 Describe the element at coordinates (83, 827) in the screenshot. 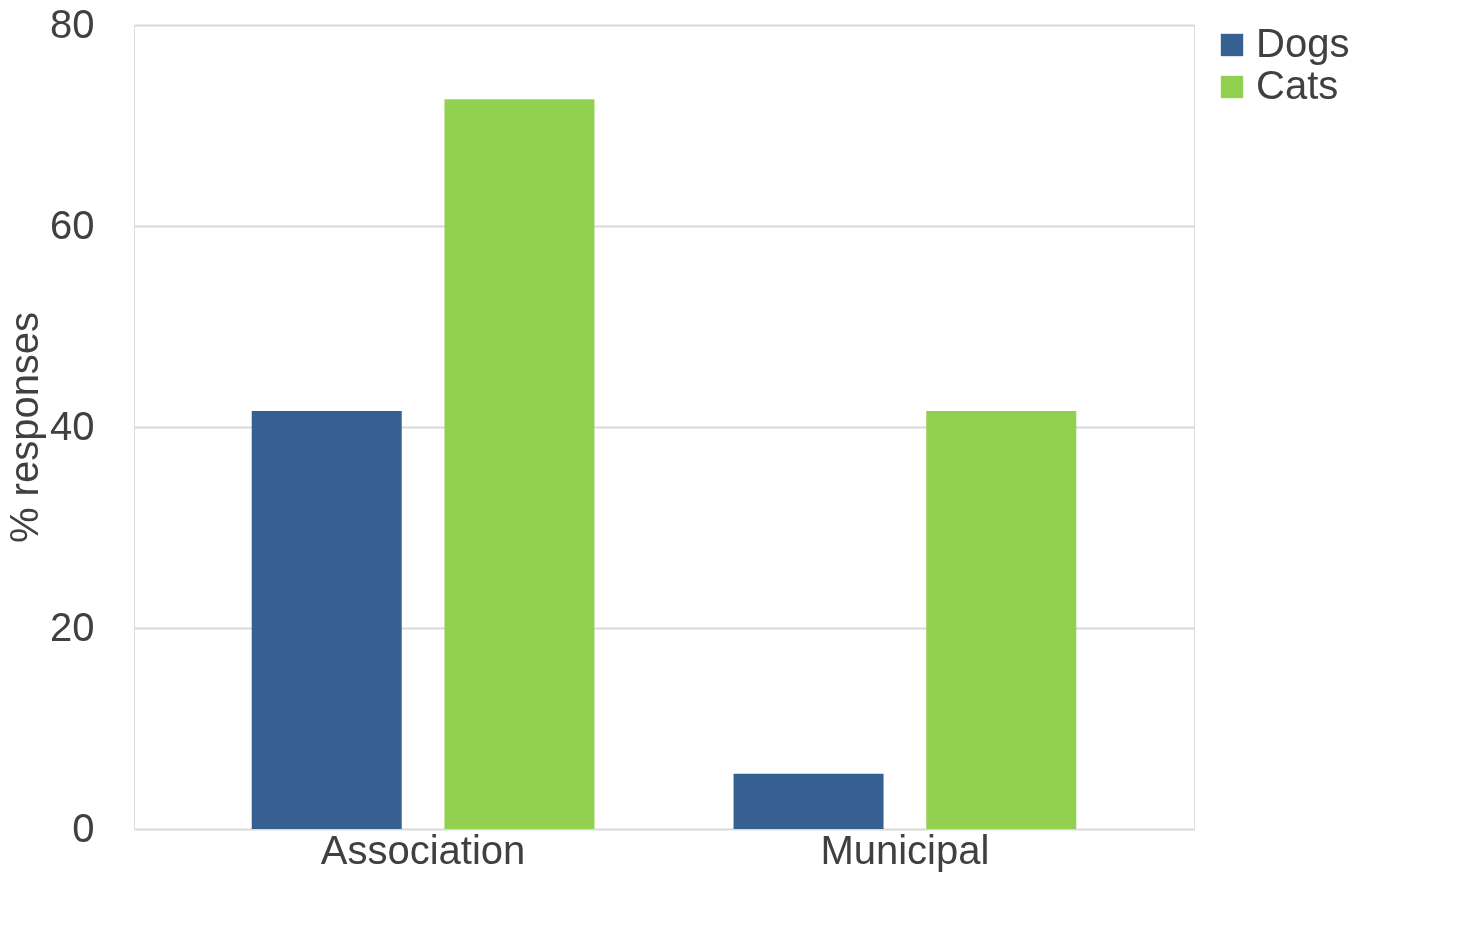

I see `y-tick-label: 0` at that location.